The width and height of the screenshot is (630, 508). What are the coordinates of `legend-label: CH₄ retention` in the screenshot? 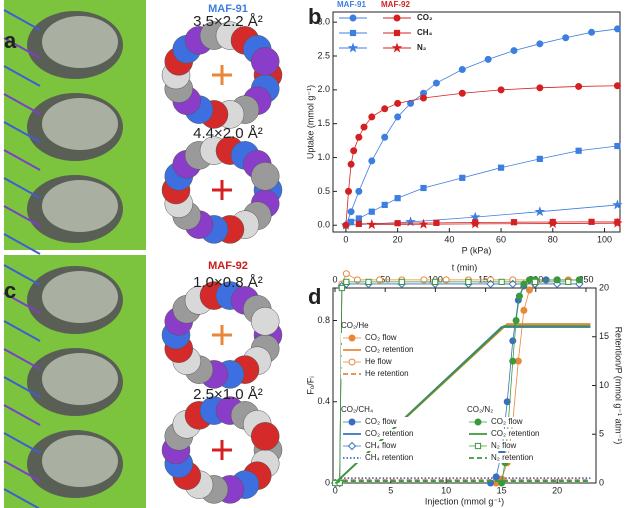 It's located at (389, 457).